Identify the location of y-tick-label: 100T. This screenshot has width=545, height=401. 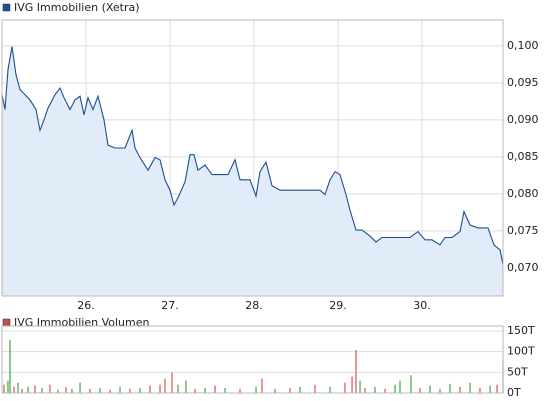
(521, 351).